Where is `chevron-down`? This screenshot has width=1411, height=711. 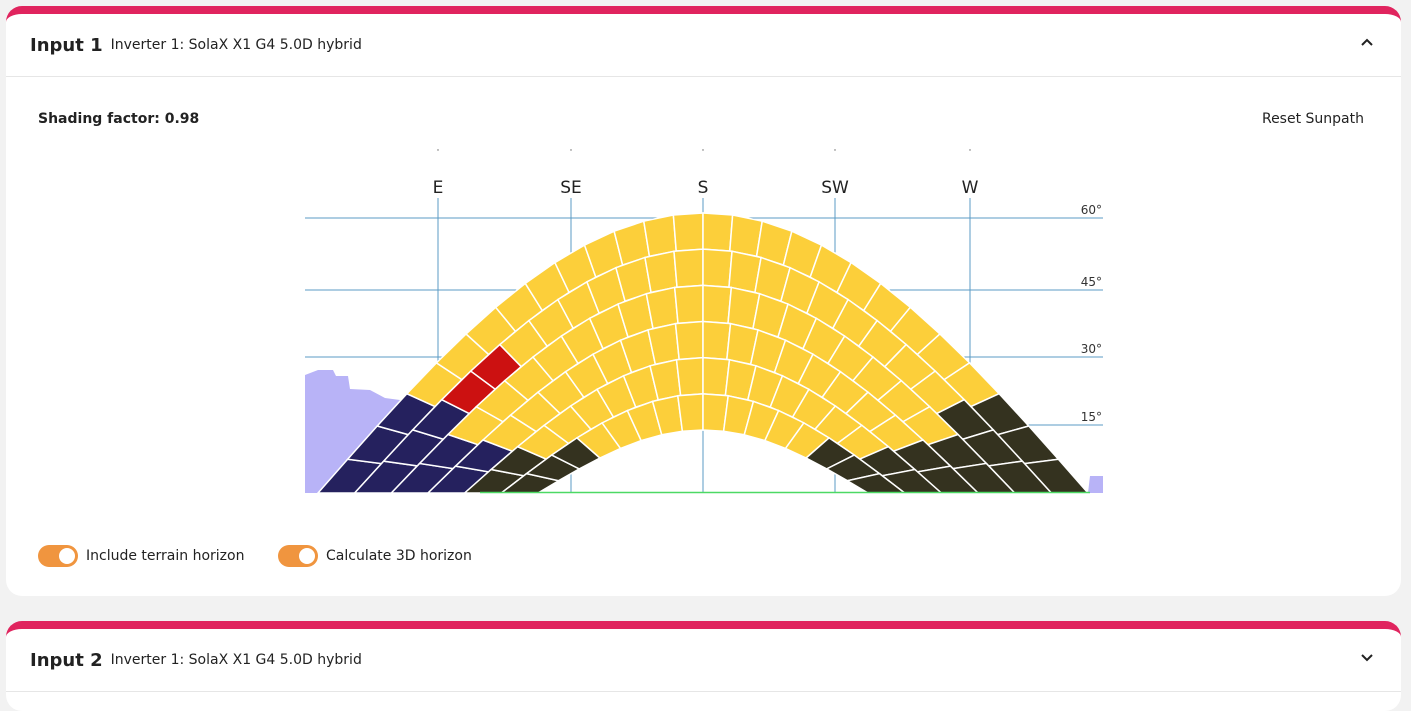
chevron-down is located at coordinates (1367, 657).